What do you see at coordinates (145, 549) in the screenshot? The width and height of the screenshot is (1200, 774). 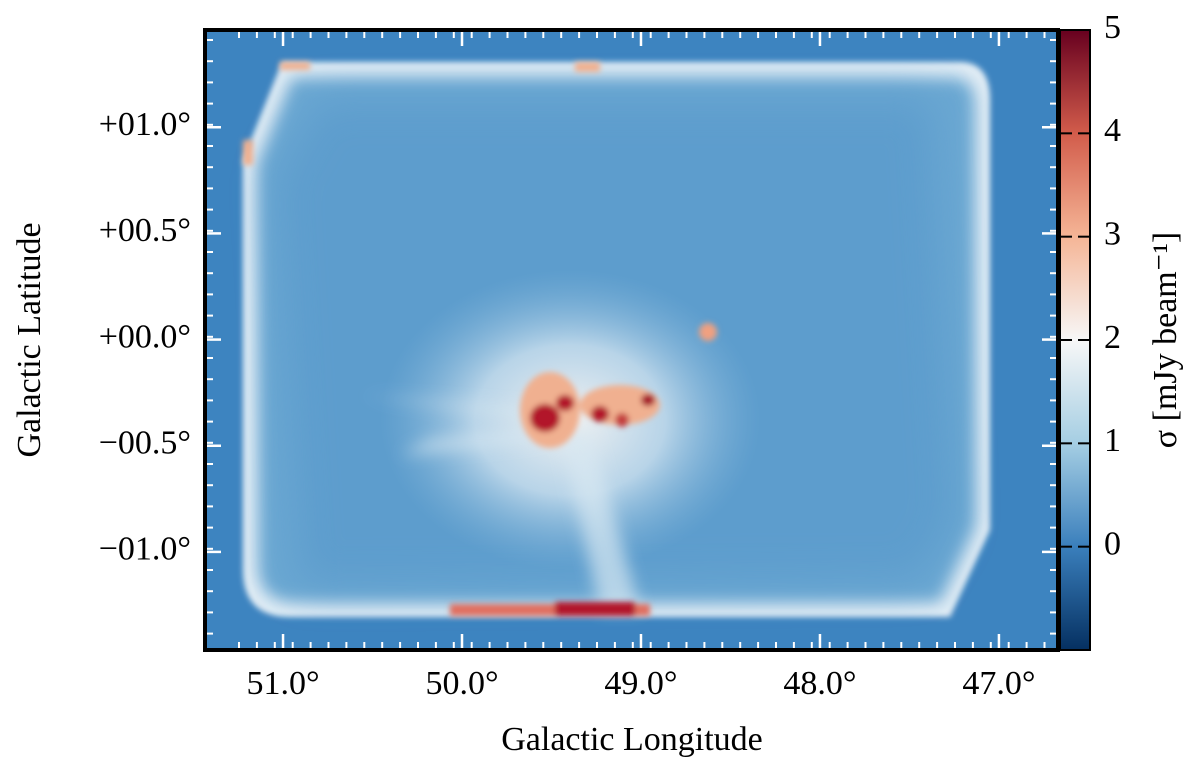 I see `y-tick-label: −01.0°` at bounding box center [145, 549].